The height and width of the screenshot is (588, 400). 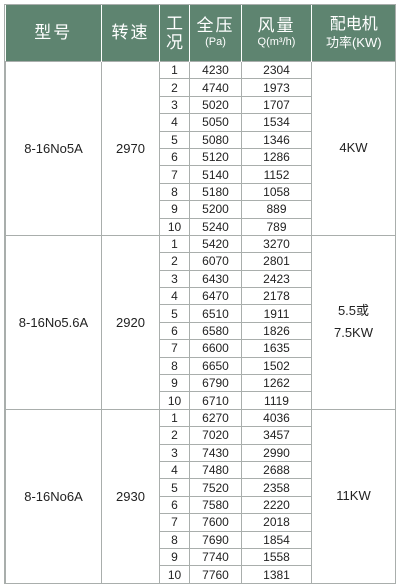 What do you see at coordinates (276, 331) in the screenshot?
I see `flow-cell: 1826` at bounding box center [276, 331].